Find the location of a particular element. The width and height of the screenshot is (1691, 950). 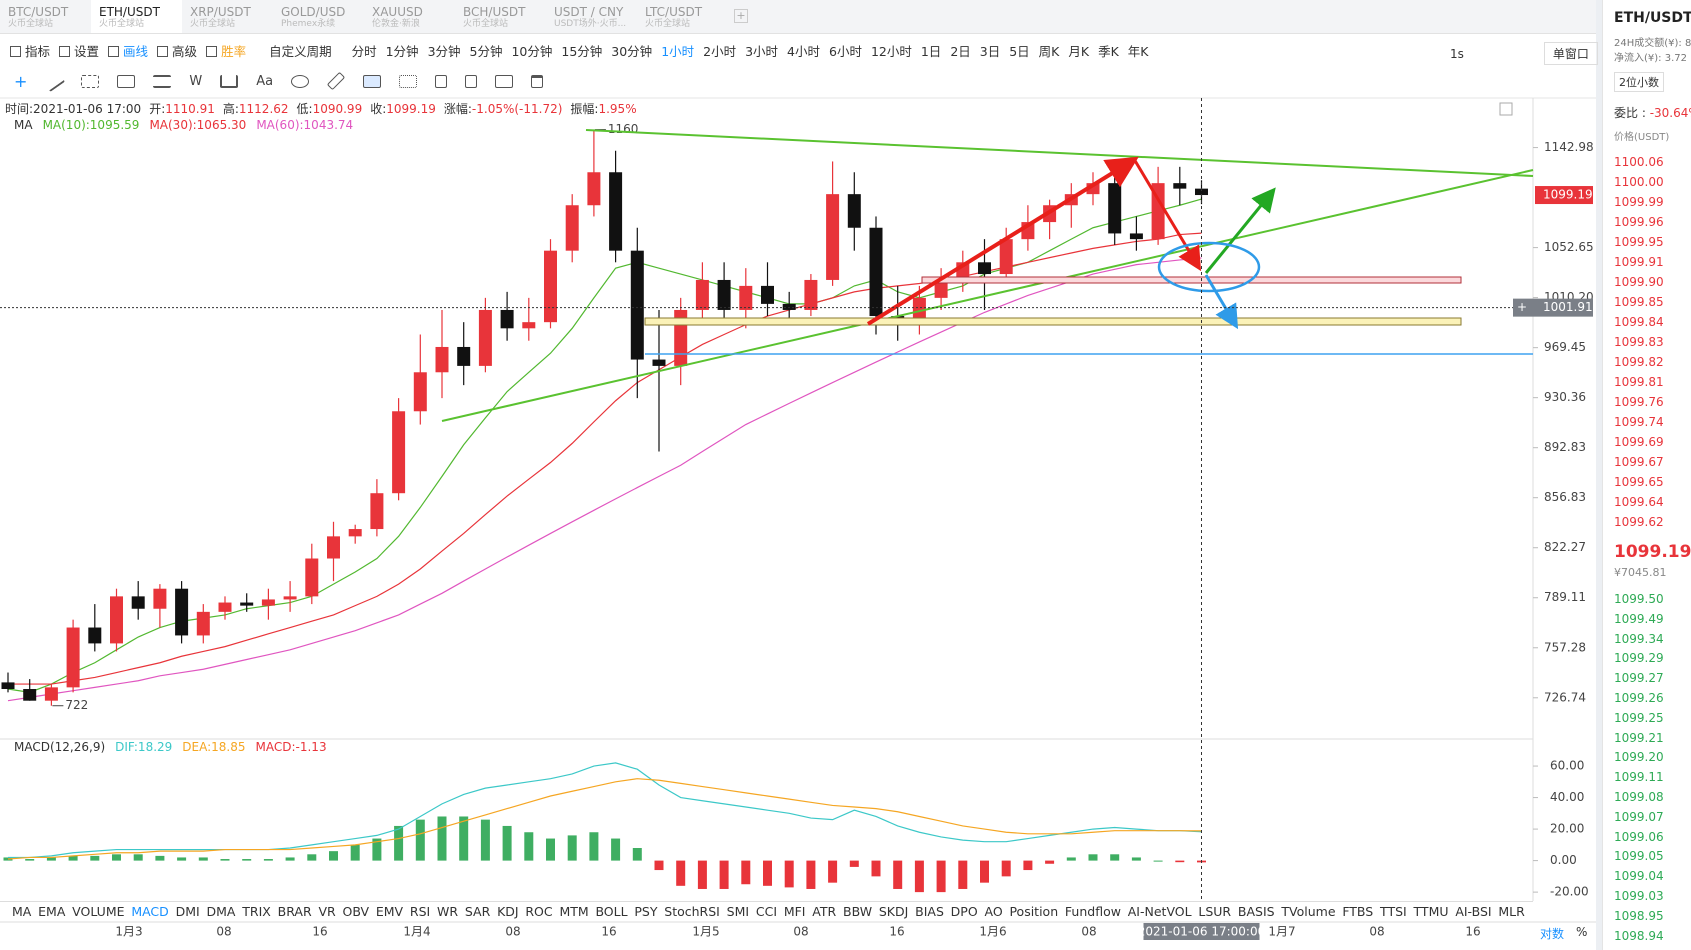

tab: LTC/USDT 火币全球站 is located at coordinates (682, 16).